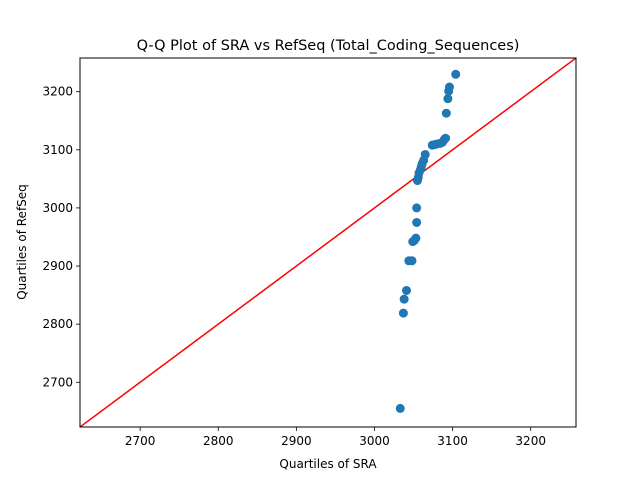  Describe the element at coordinates (428, 241) in the screenshot. I see `data-points` at that location.